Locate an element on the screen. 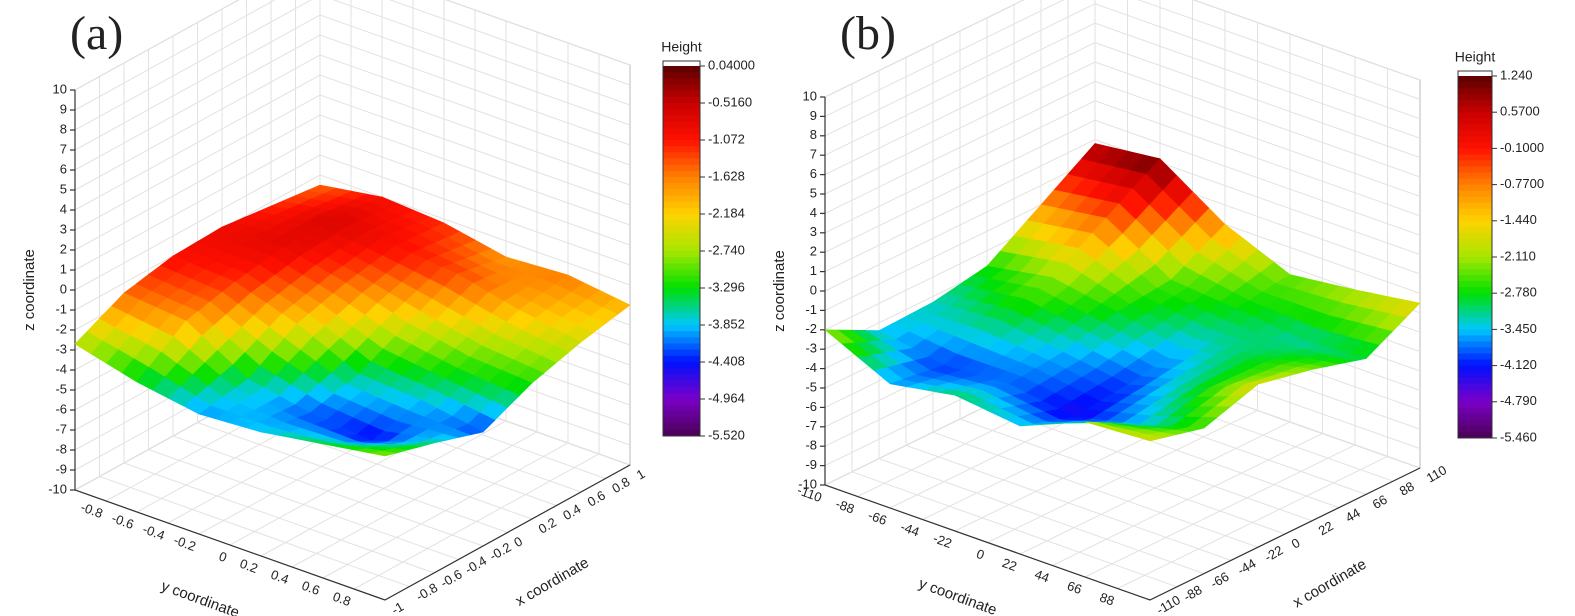  y-tick-label: -66 is located at coordinates (877, 518).